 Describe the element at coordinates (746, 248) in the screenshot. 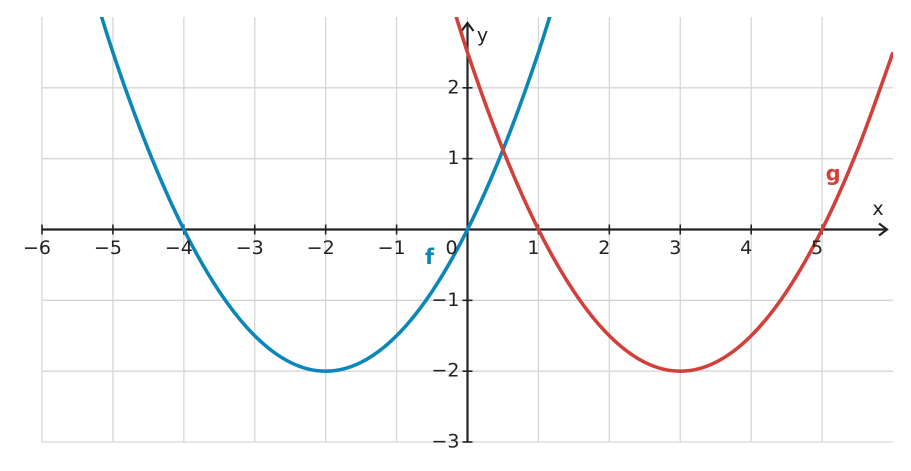

I see `x-tick-label: 4` at that location.